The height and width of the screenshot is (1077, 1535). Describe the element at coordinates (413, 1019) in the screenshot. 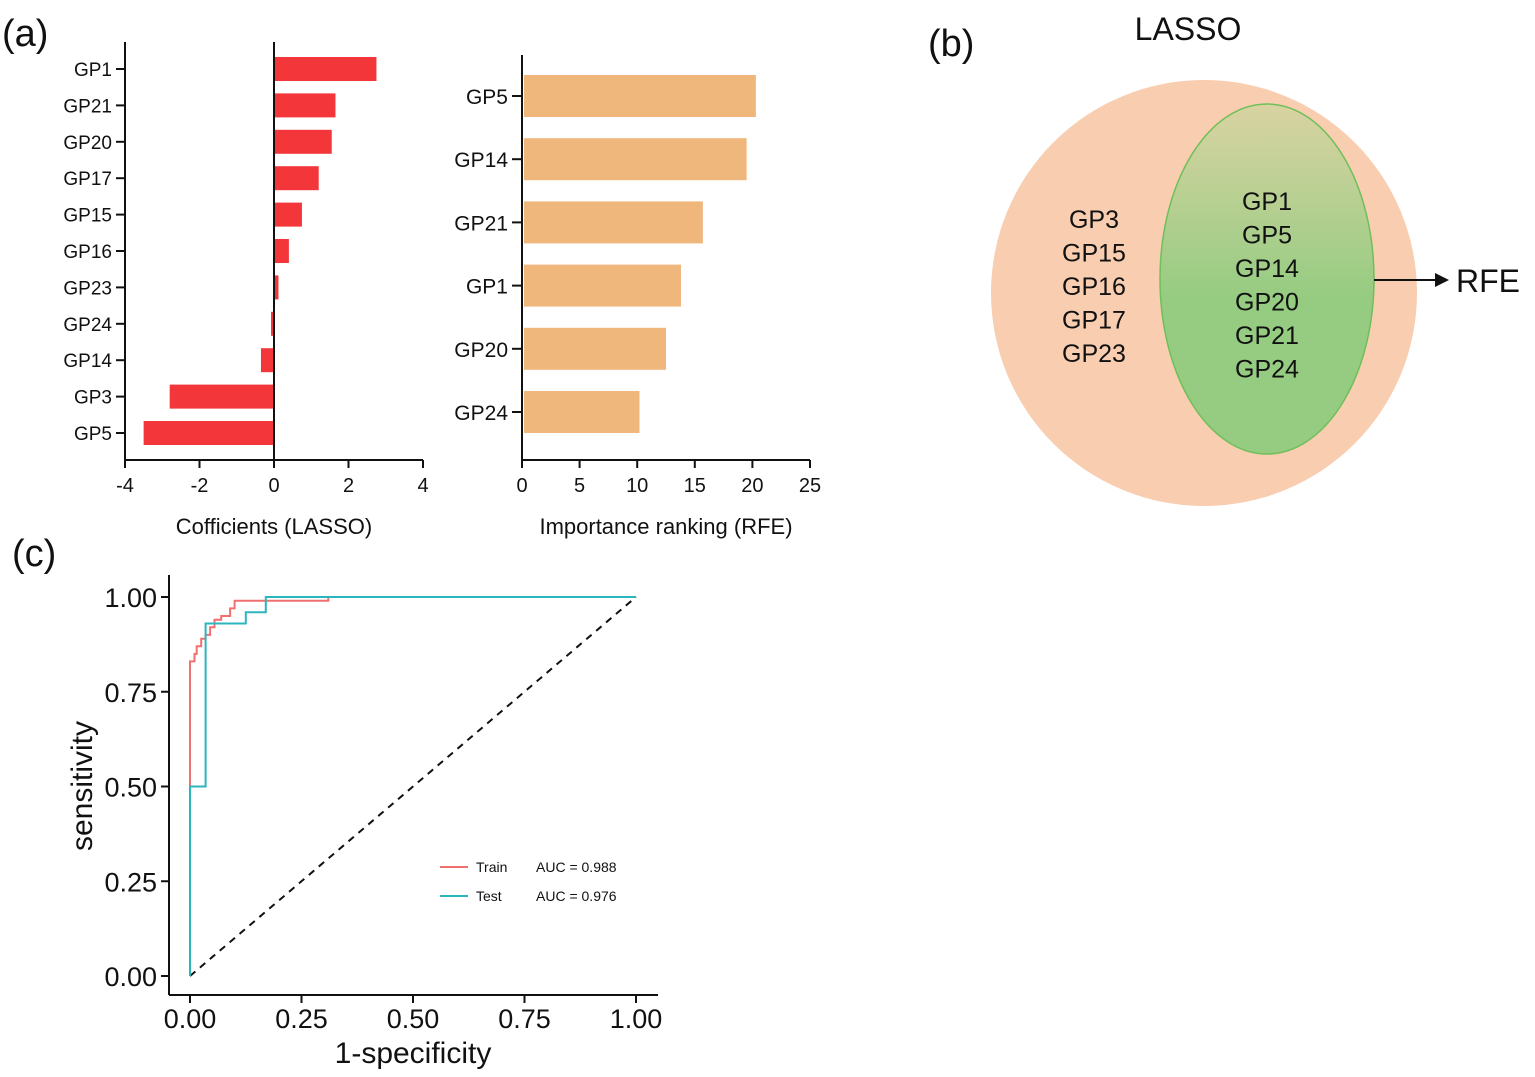

I see `roc-xtick-label: 0.50` at that location.